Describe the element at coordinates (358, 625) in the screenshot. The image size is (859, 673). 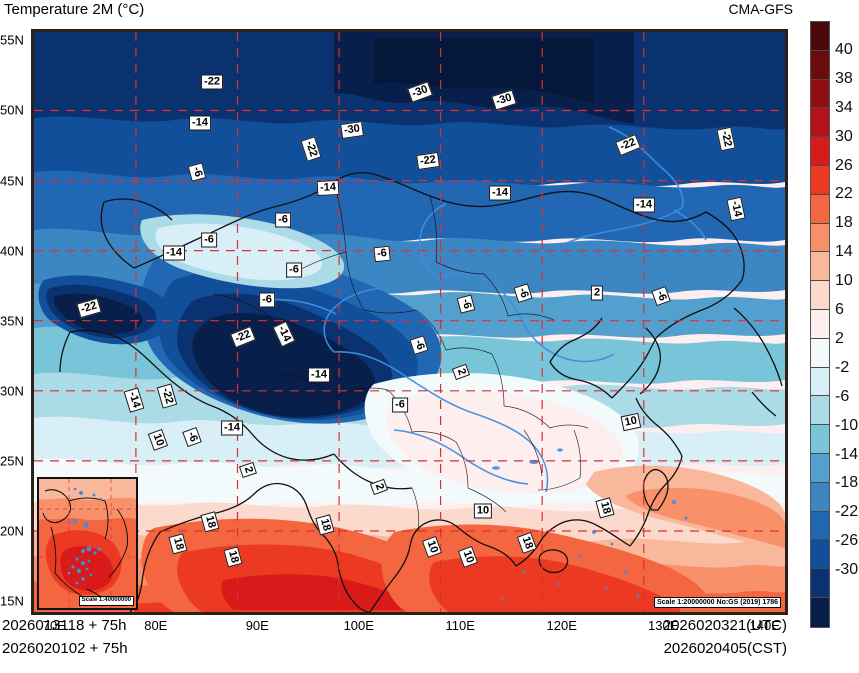
I see `lon-tick-100e: 100E` at that location.